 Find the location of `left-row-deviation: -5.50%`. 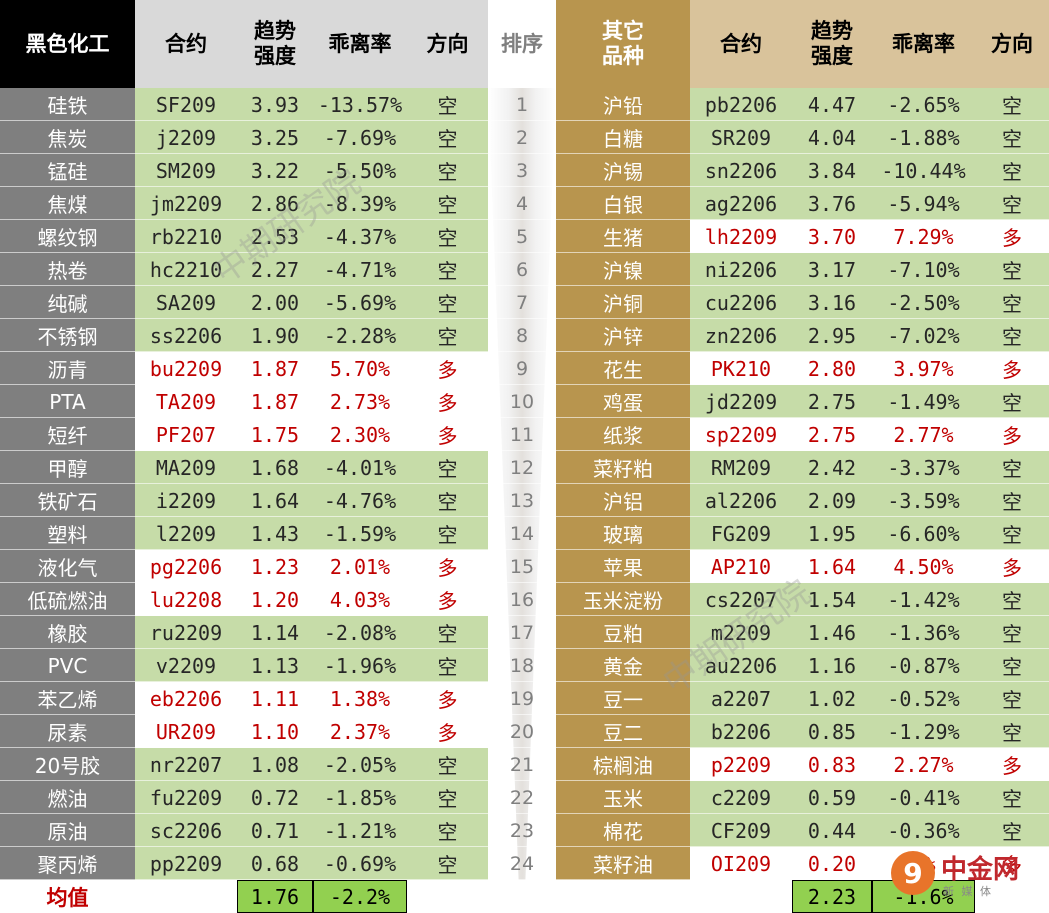

left-row-deviation: -5.50% is located at coordinates (360, 170).